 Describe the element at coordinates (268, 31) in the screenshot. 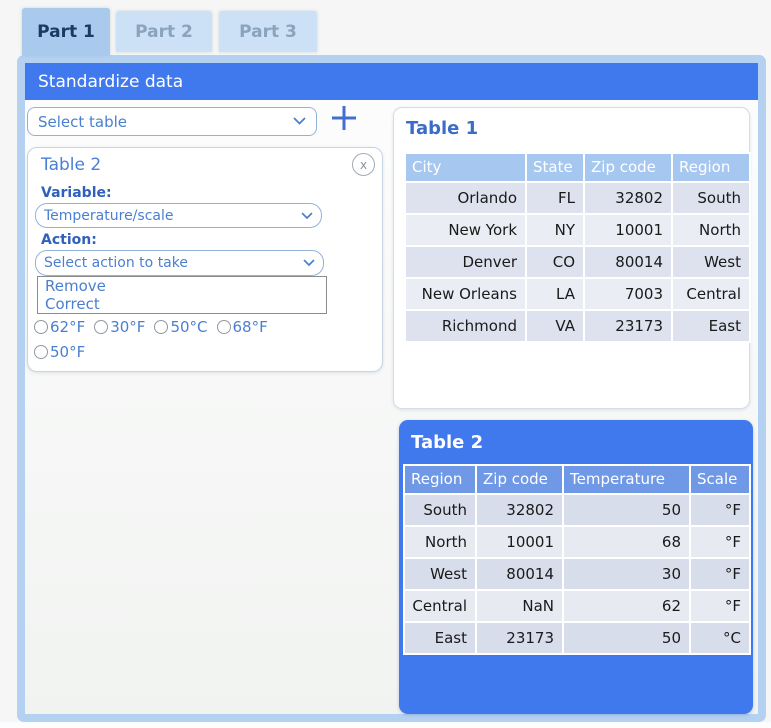

I see `tab-part-3: Part 3` at that location.